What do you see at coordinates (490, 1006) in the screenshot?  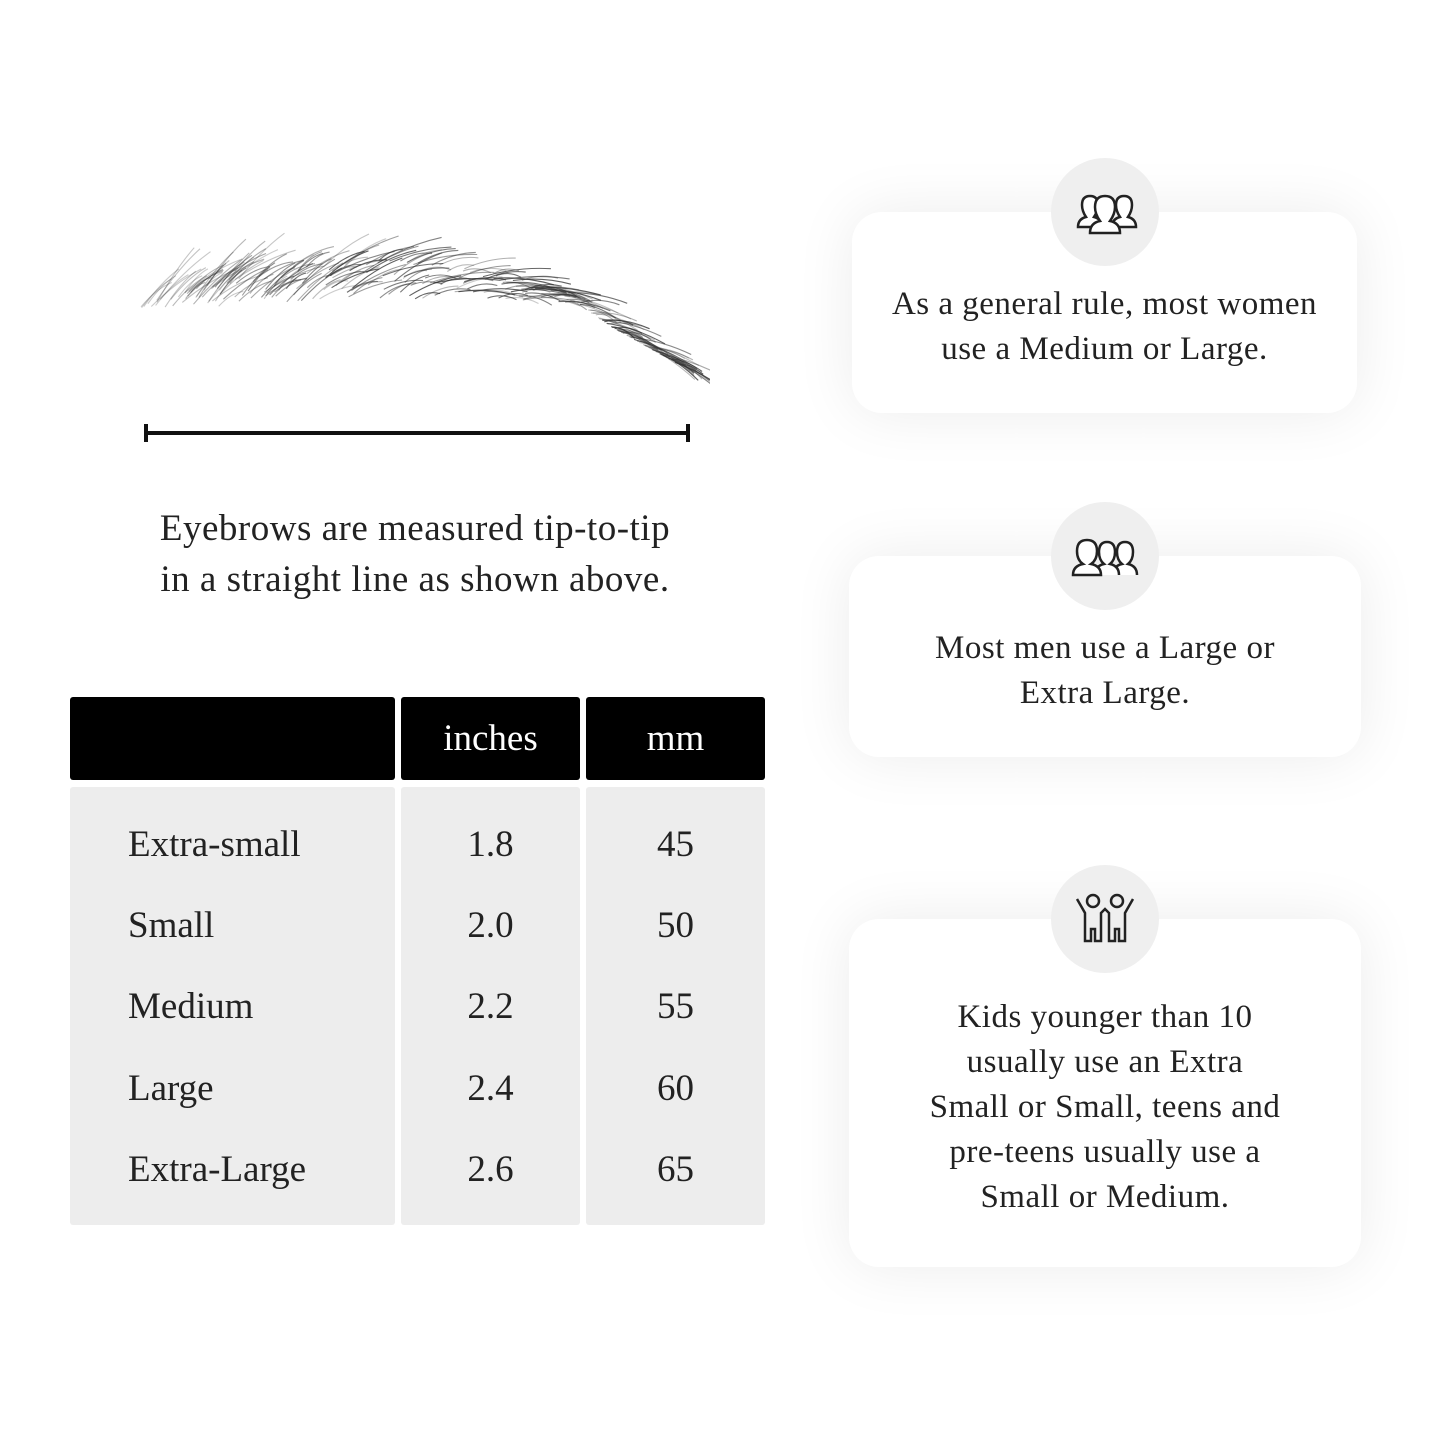 I see `inches-value: 2.2` at bounding box center [490, 1006].